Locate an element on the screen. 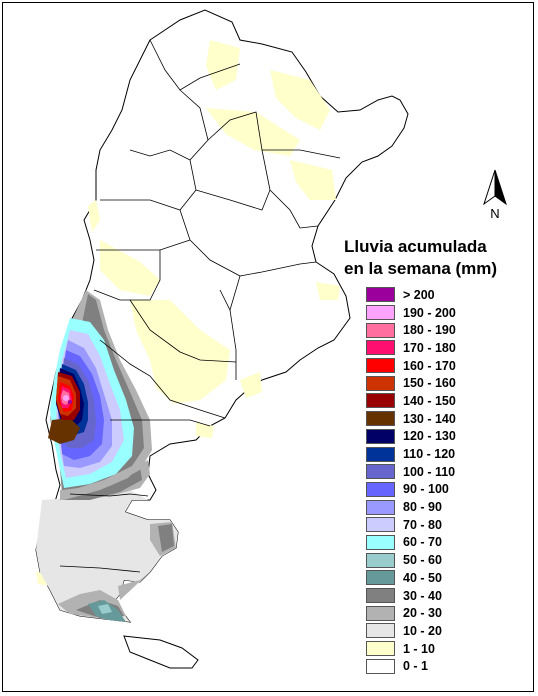 This screenshot has width=538, height=696. tierra-del-fuego is located at coordinates (161, 652).